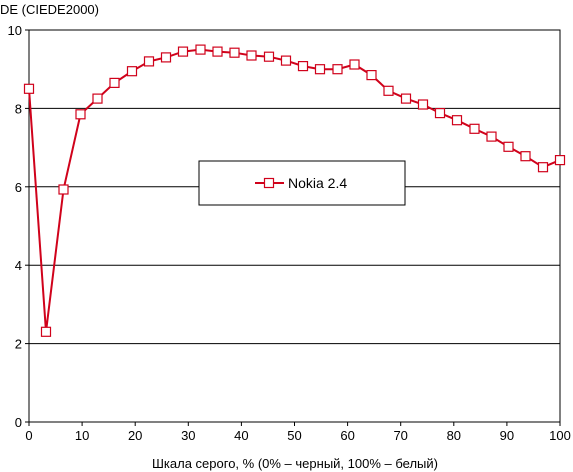 This screenshot has width=573, height=472. I want to click on y-tick-label: 10, so click(15, 30).